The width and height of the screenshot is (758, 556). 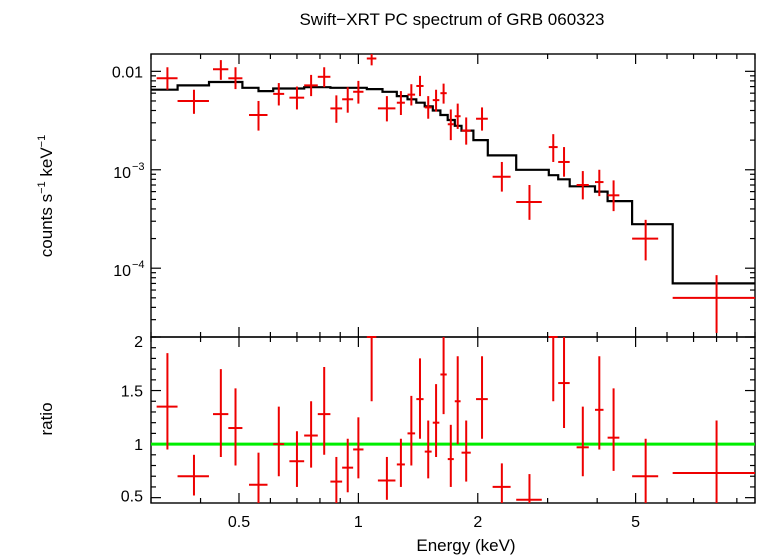 I want to click on counts-axis-label: counts s−1 keV−1, so click(x=46, y=196).